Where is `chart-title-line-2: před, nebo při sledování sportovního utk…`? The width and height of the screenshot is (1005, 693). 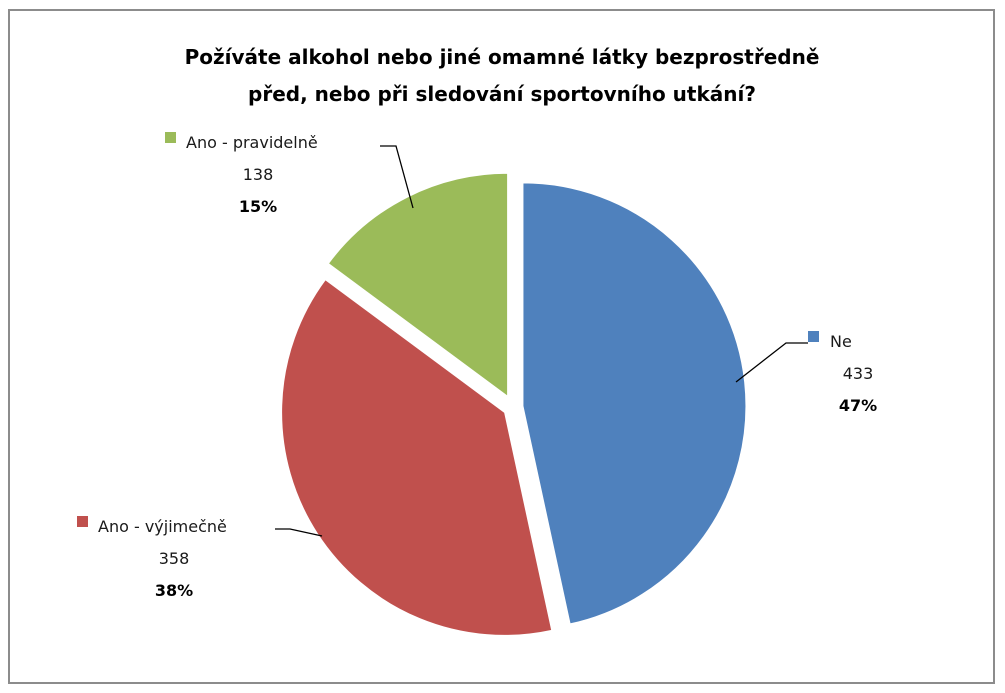
chart-title-line-2: před, nebo při sledování sportovního utk… is located at coordinates (502, 94).